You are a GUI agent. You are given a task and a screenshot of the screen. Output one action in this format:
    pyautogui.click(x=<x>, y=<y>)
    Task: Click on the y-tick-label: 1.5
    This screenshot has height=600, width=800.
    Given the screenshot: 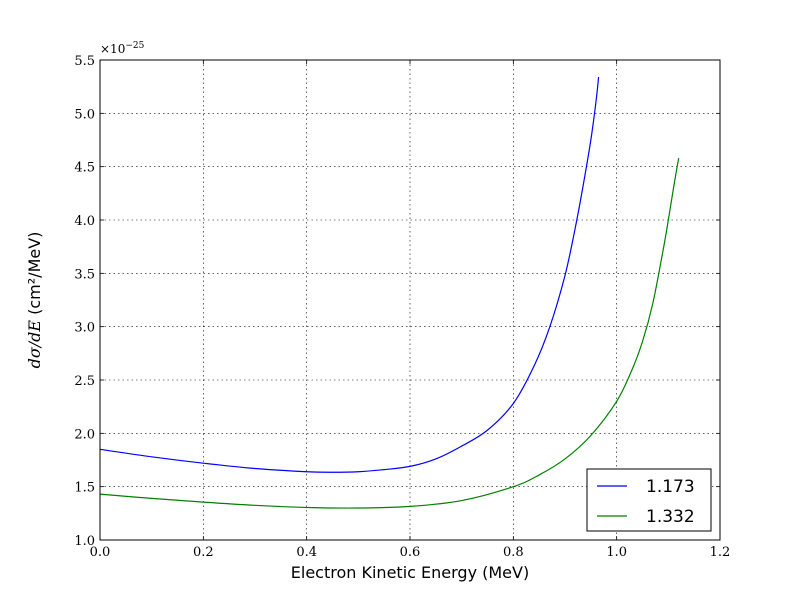 What is the action you would take?
    pyautogui.click(x=84, y=488)
    